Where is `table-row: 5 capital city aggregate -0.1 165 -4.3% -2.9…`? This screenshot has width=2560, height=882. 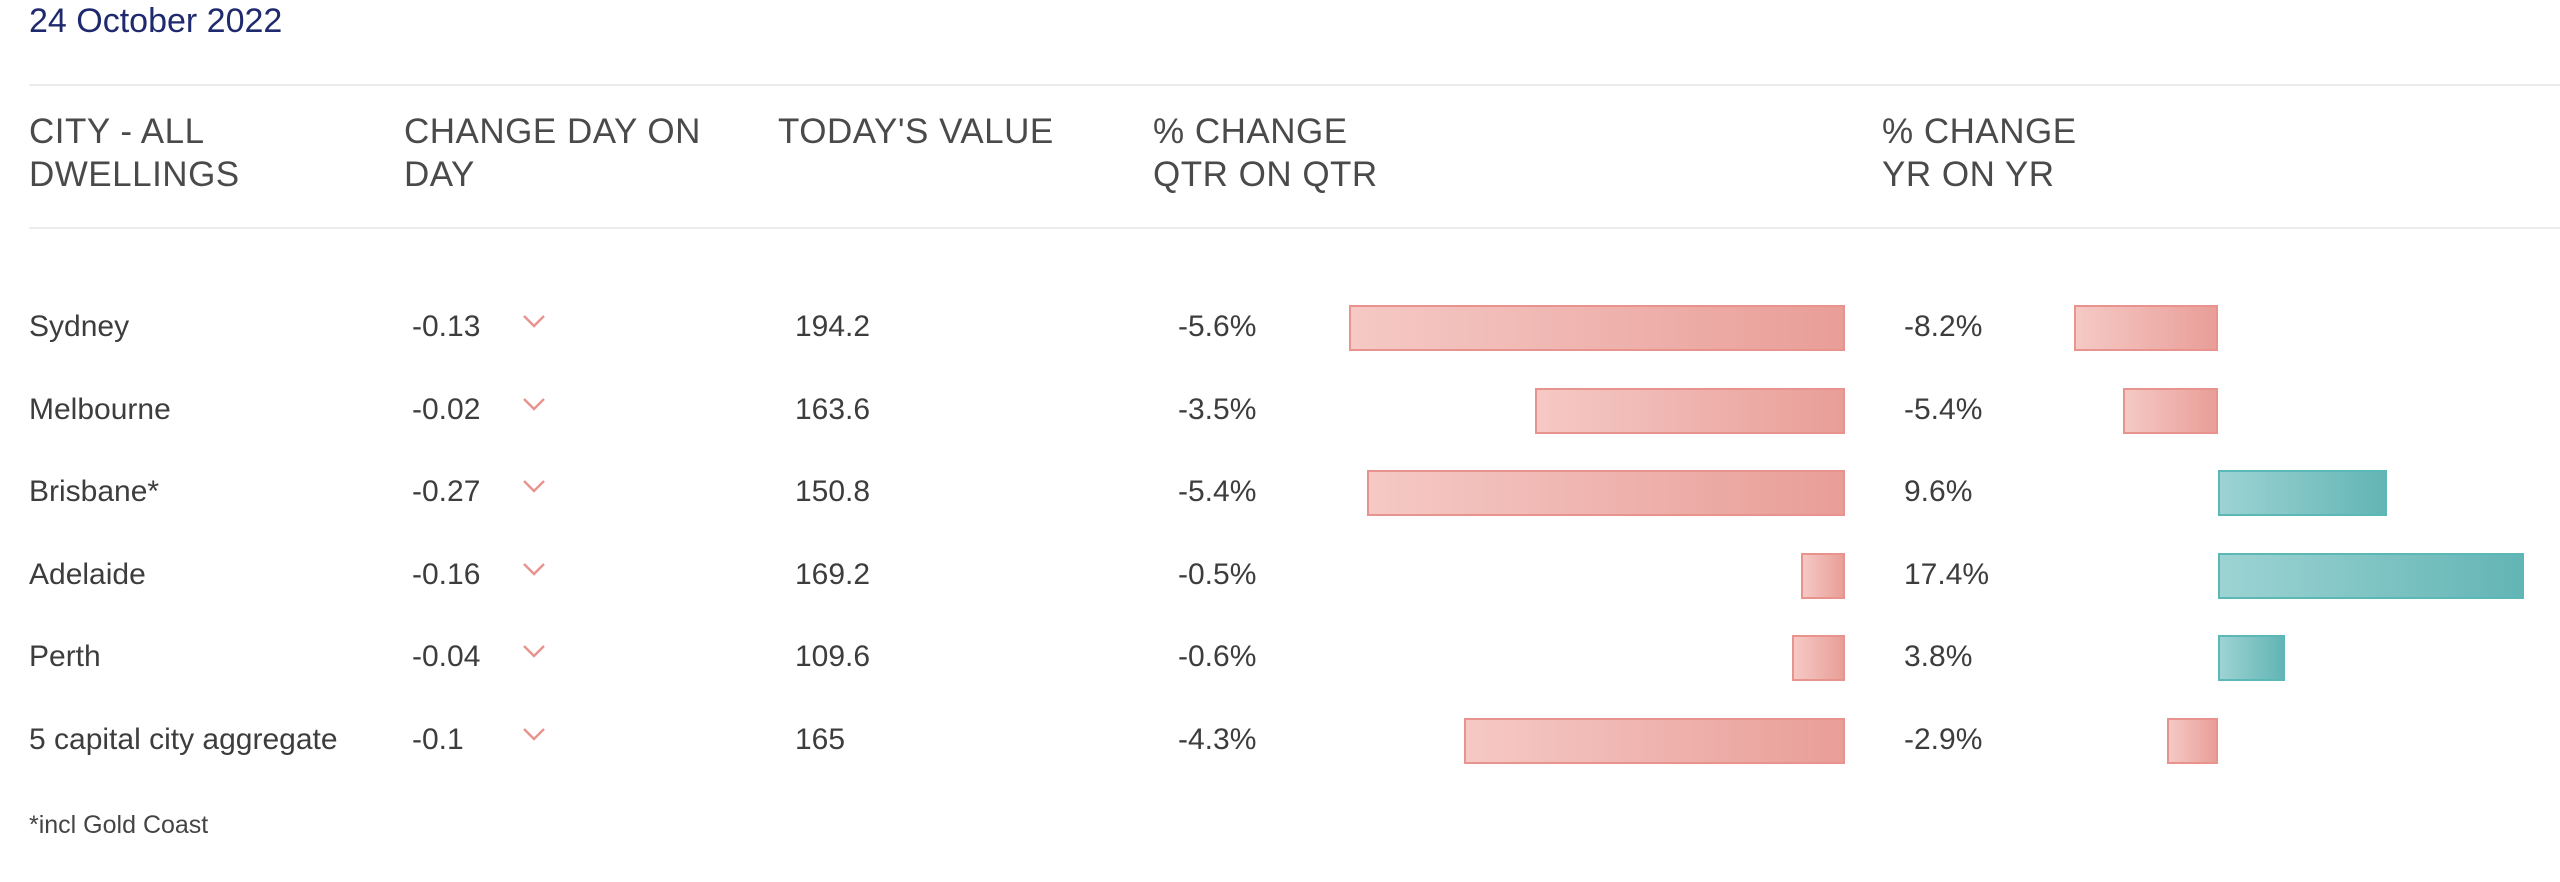
table-row: 5 capital city aggregate -0.1 165 -4.3% -2.9… is located at coordinates (1280, 742).